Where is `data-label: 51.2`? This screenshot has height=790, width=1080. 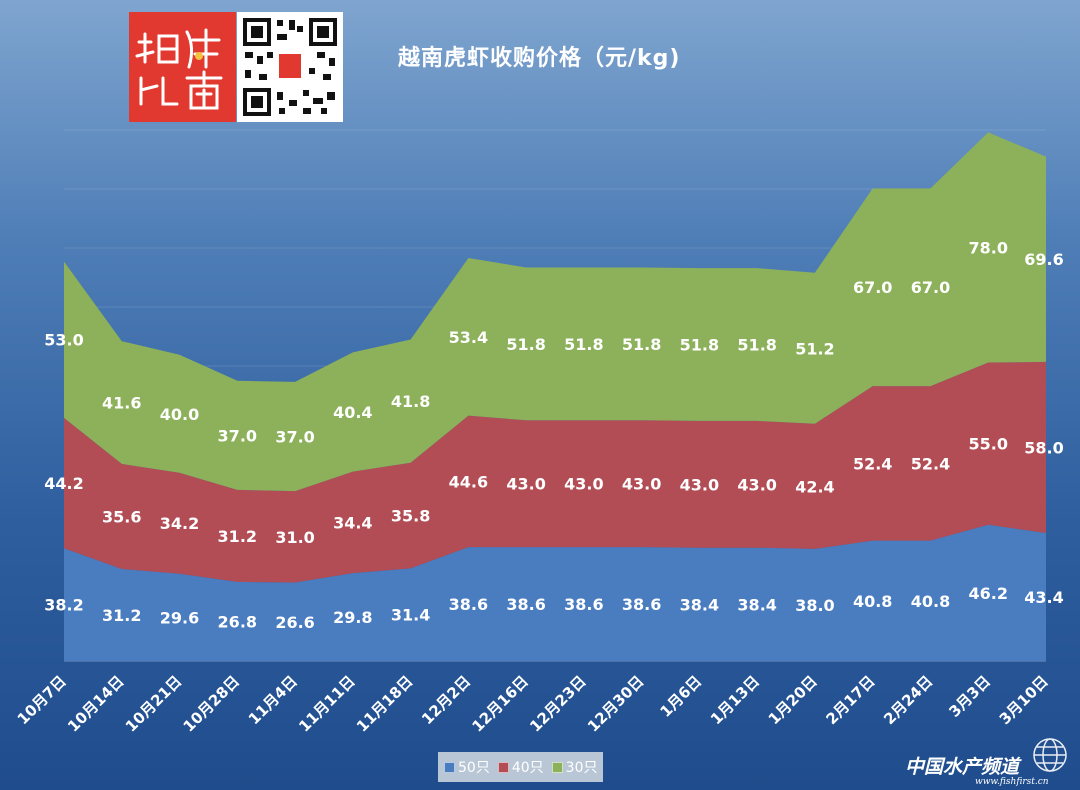
data-label: 51.2 is located at coordinates (814, 348).